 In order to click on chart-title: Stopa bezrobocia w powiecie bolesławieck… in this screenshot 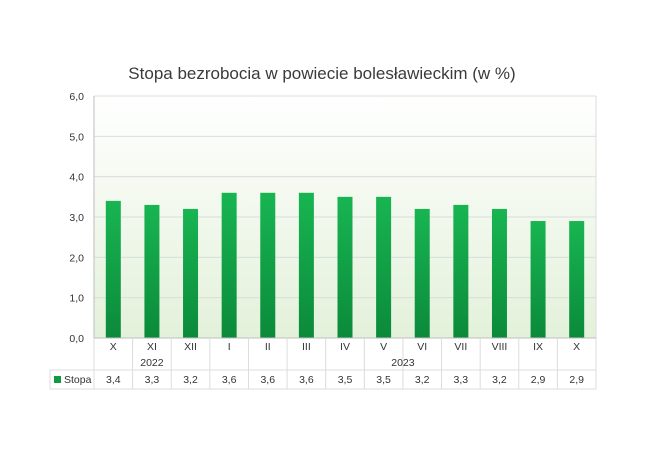, I will do `click(321, 73)`.